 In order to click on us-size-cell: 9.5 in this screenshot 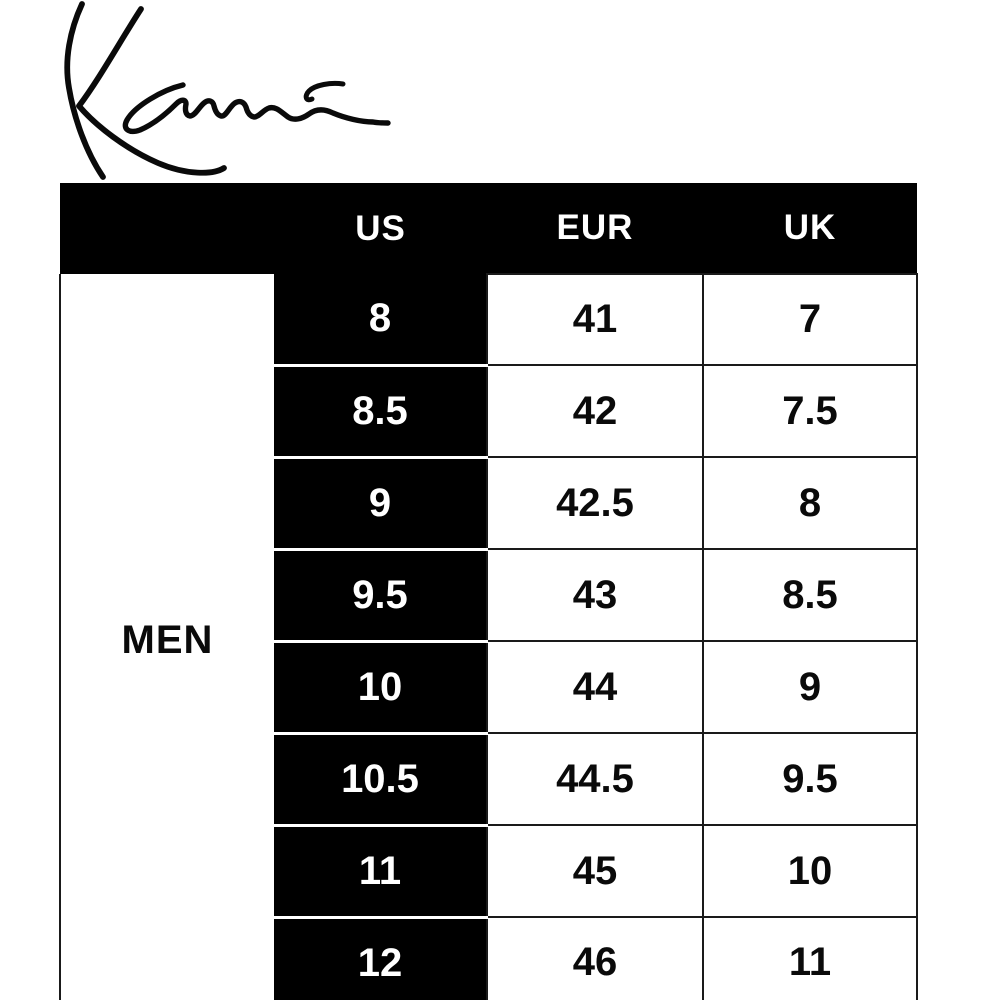, I will do `click(380, 596)`.